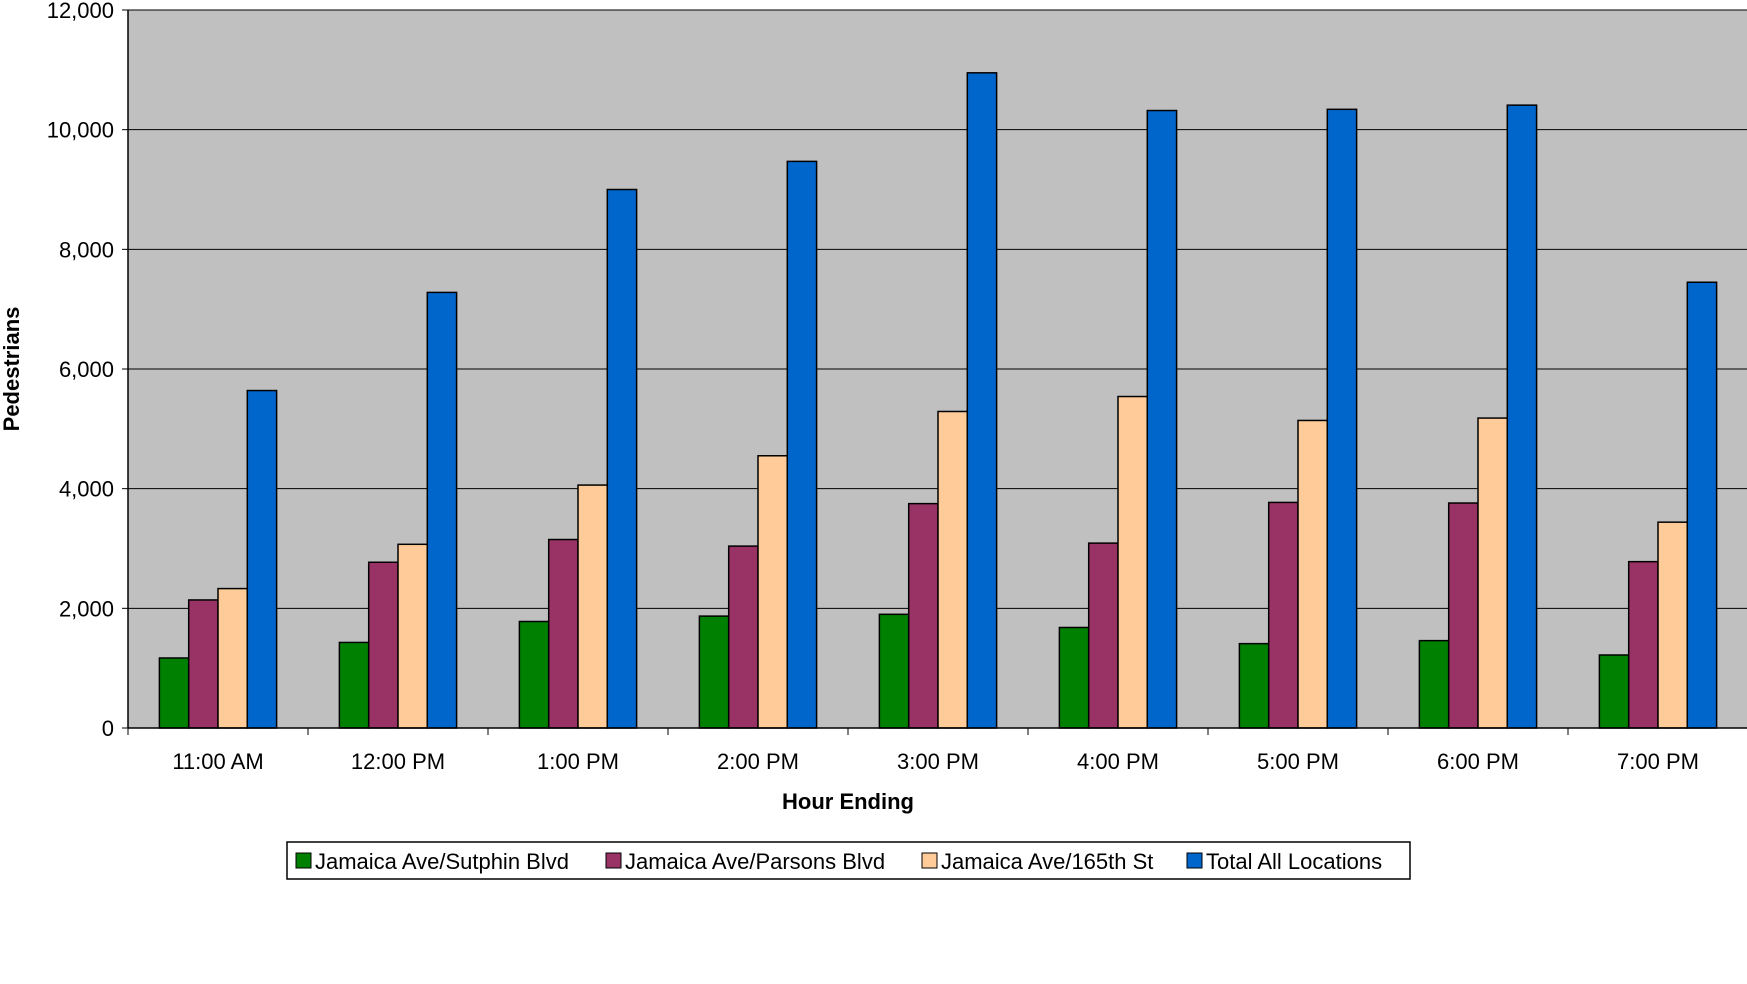  I want to click on bar-2-3-00-pm, so click(923, 615).